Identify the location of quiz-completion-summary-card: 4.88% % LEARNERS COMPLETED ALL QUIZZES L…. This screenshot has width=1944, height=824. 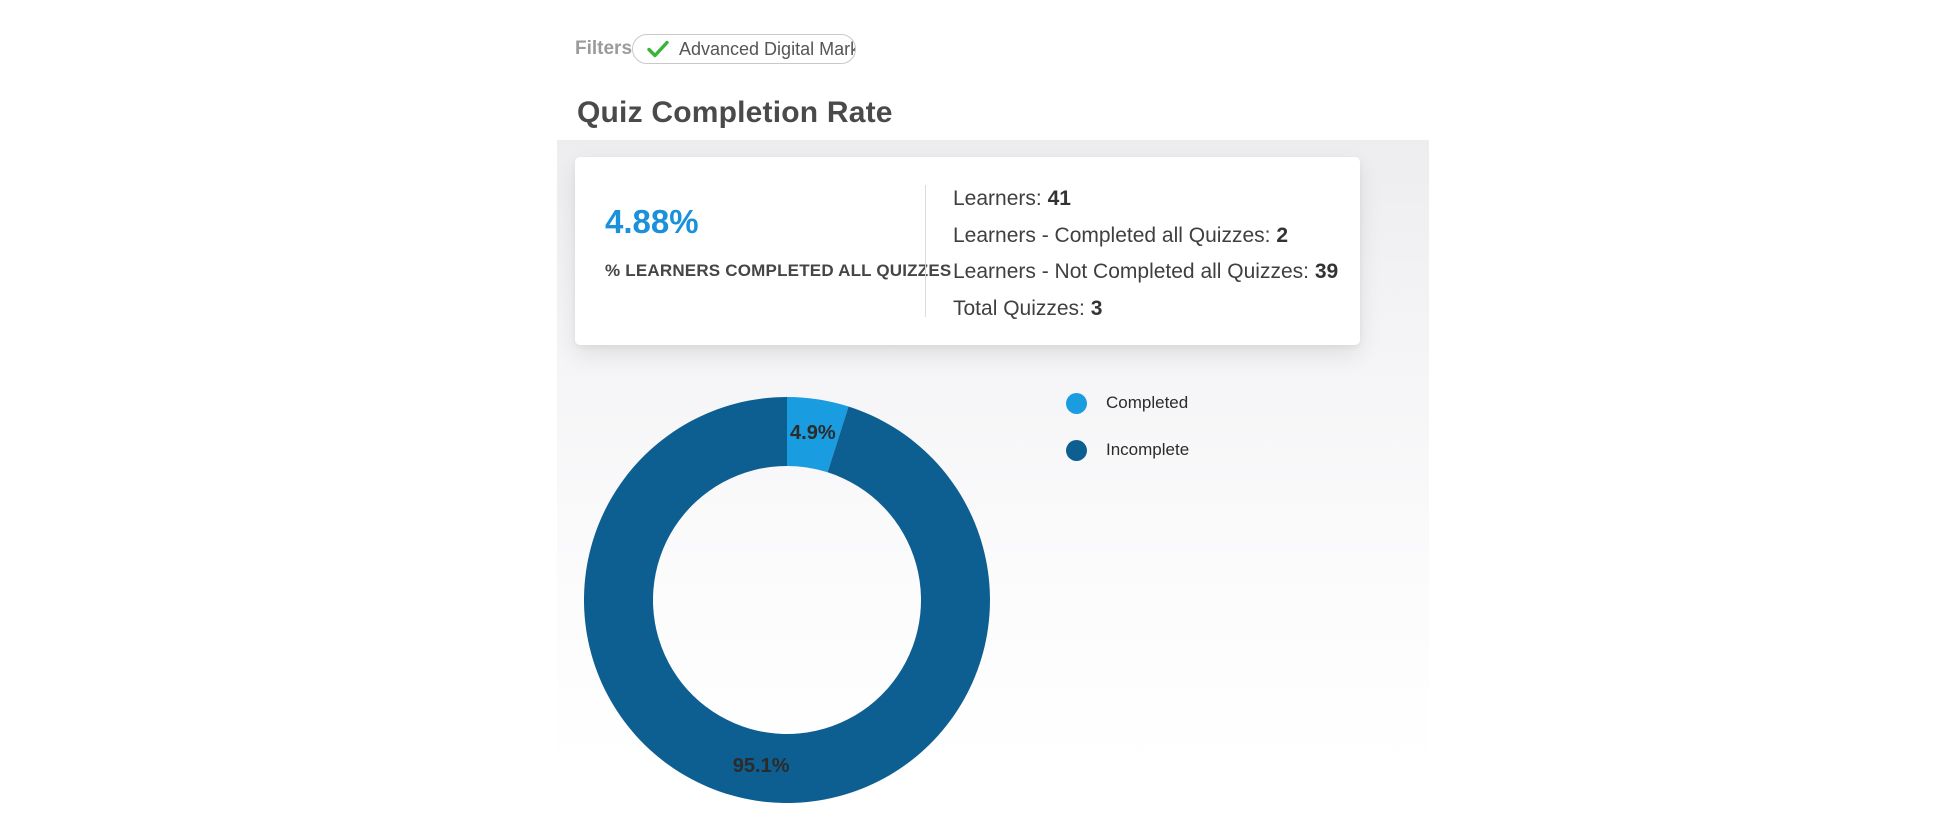
(967, 251).